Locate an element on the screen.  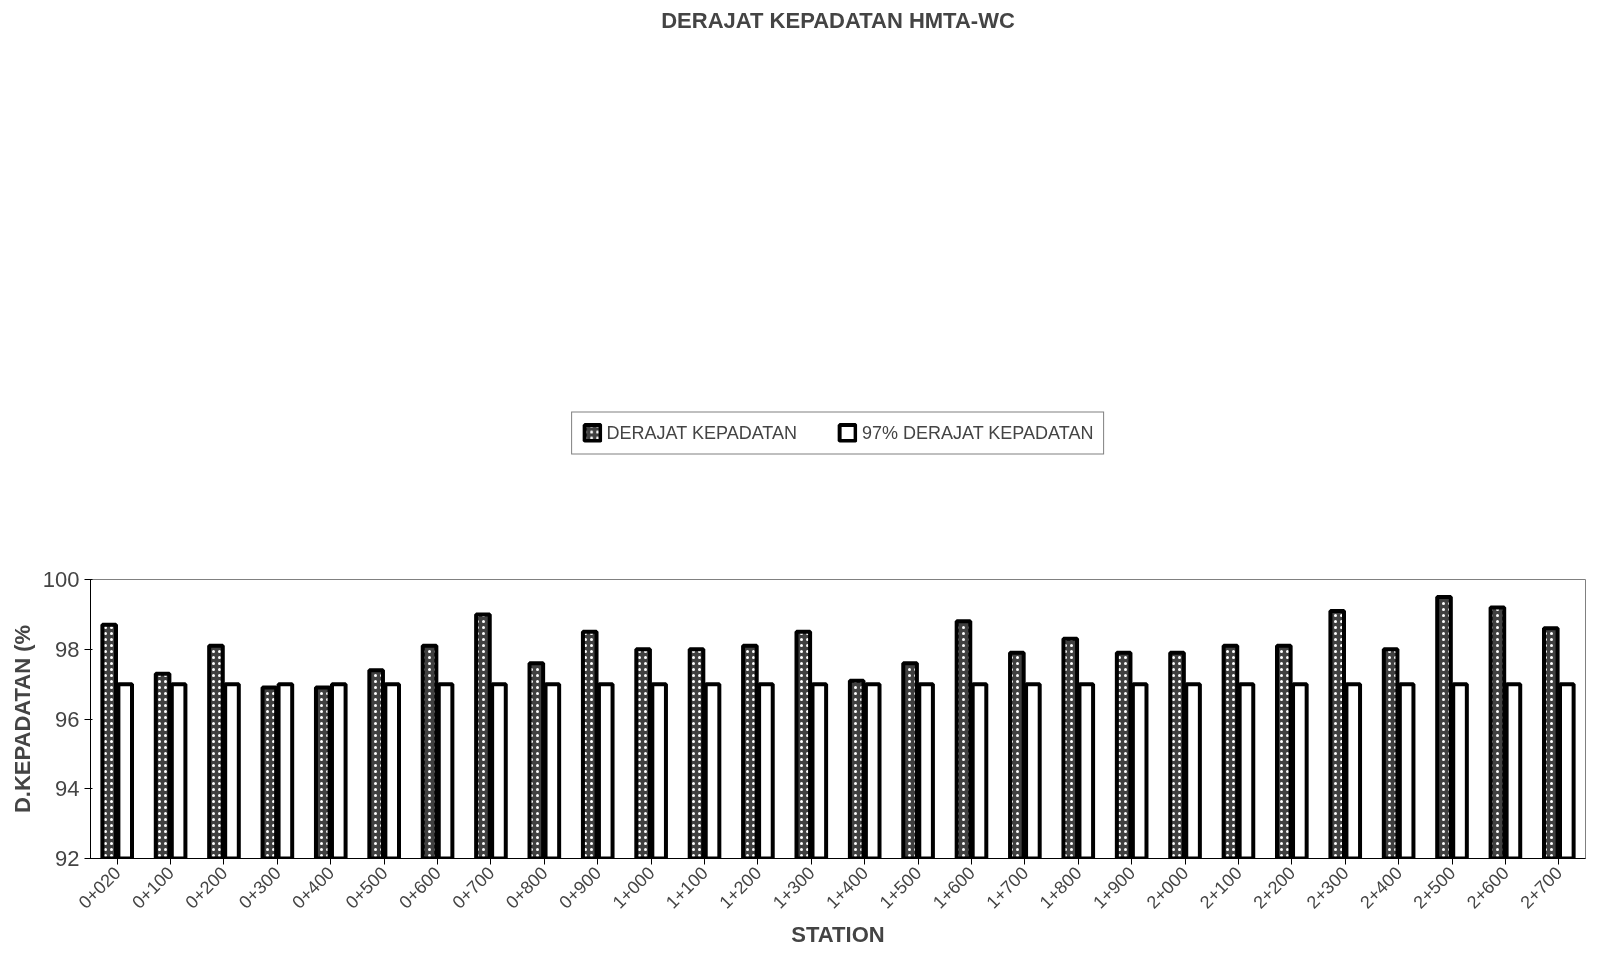
legend-label: DERAJAT KEPADATAN is located at coordinates (701, 433).